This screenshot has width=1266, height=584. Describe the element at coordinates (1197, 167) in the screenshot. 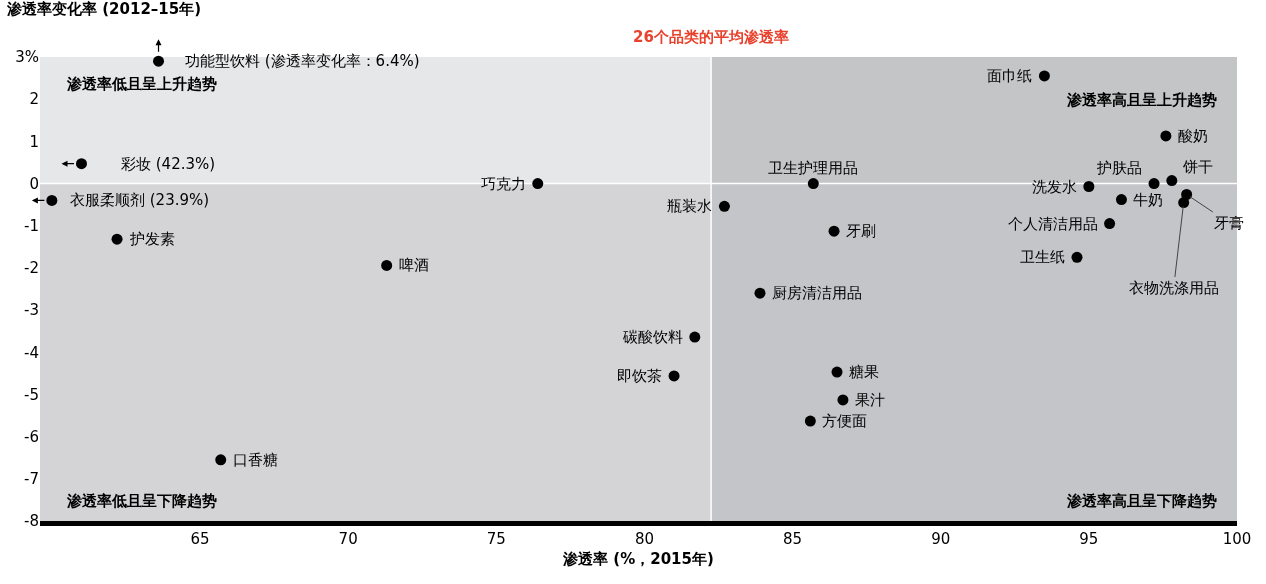

I see `annotation: 饼干` at that location.